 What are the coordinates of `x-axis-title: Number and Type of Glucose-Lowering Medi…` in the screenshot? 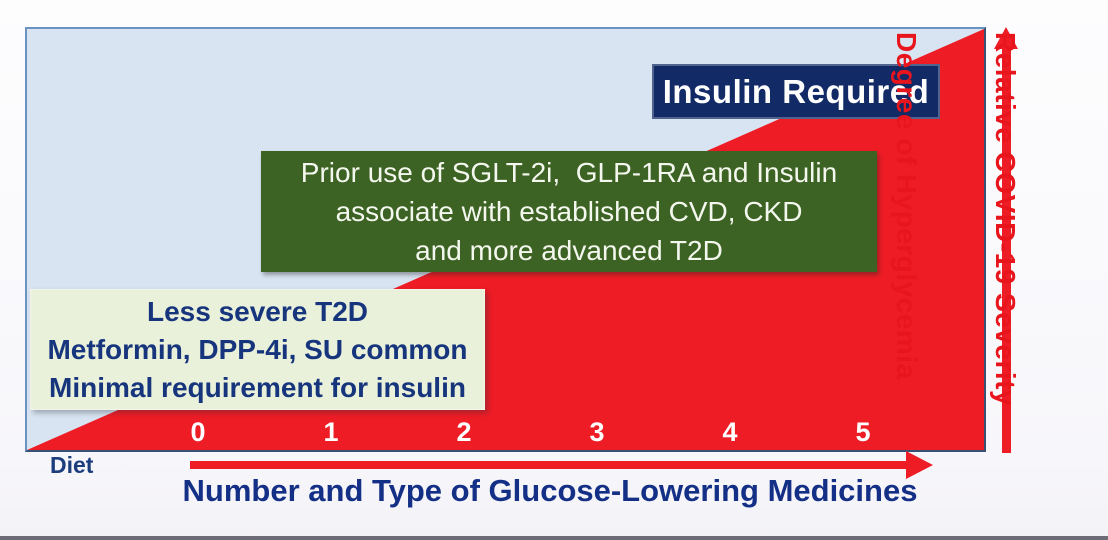 It's located at (550, 490).